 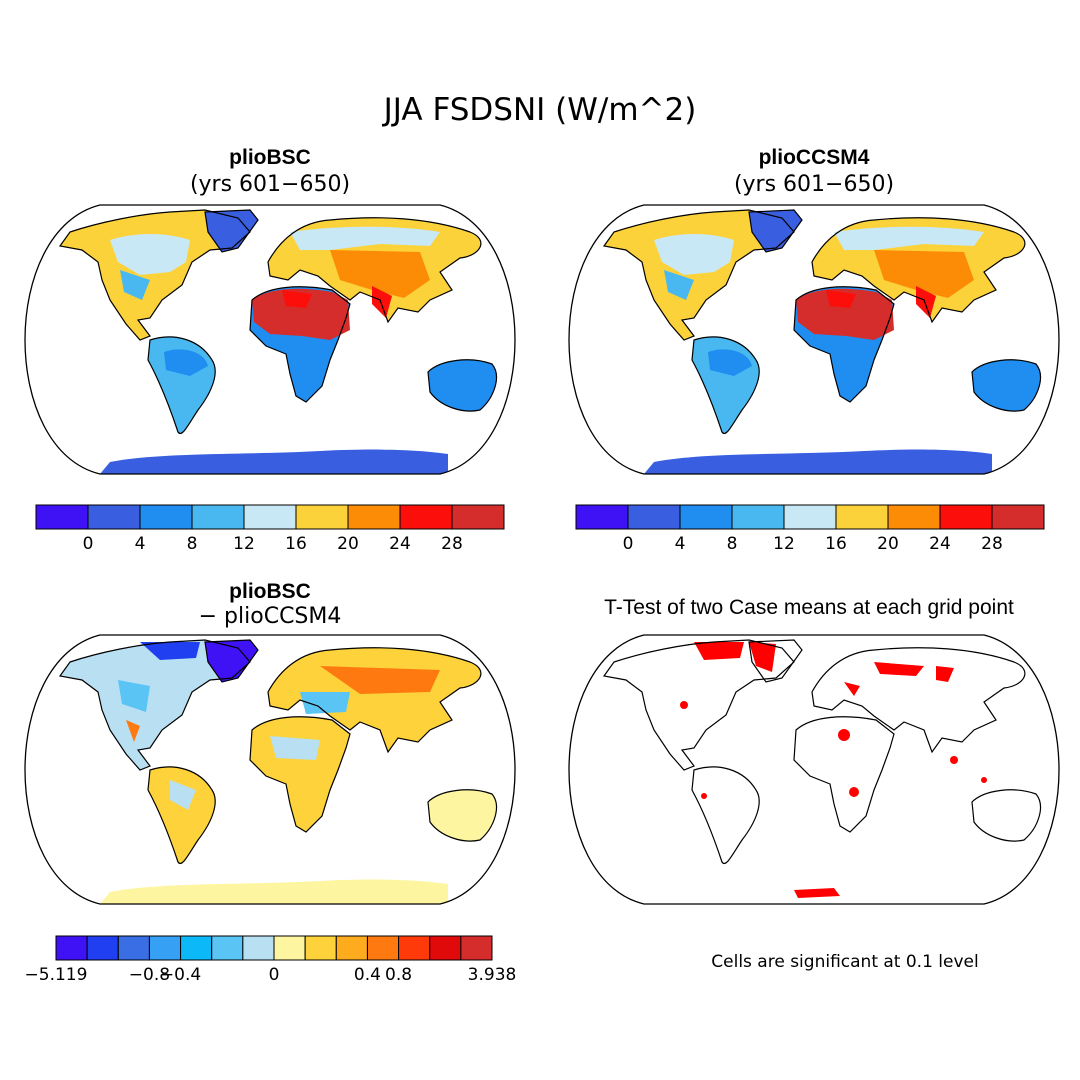 I want to click on panel-3-title: plioBSC, so click(x=270, y=591).